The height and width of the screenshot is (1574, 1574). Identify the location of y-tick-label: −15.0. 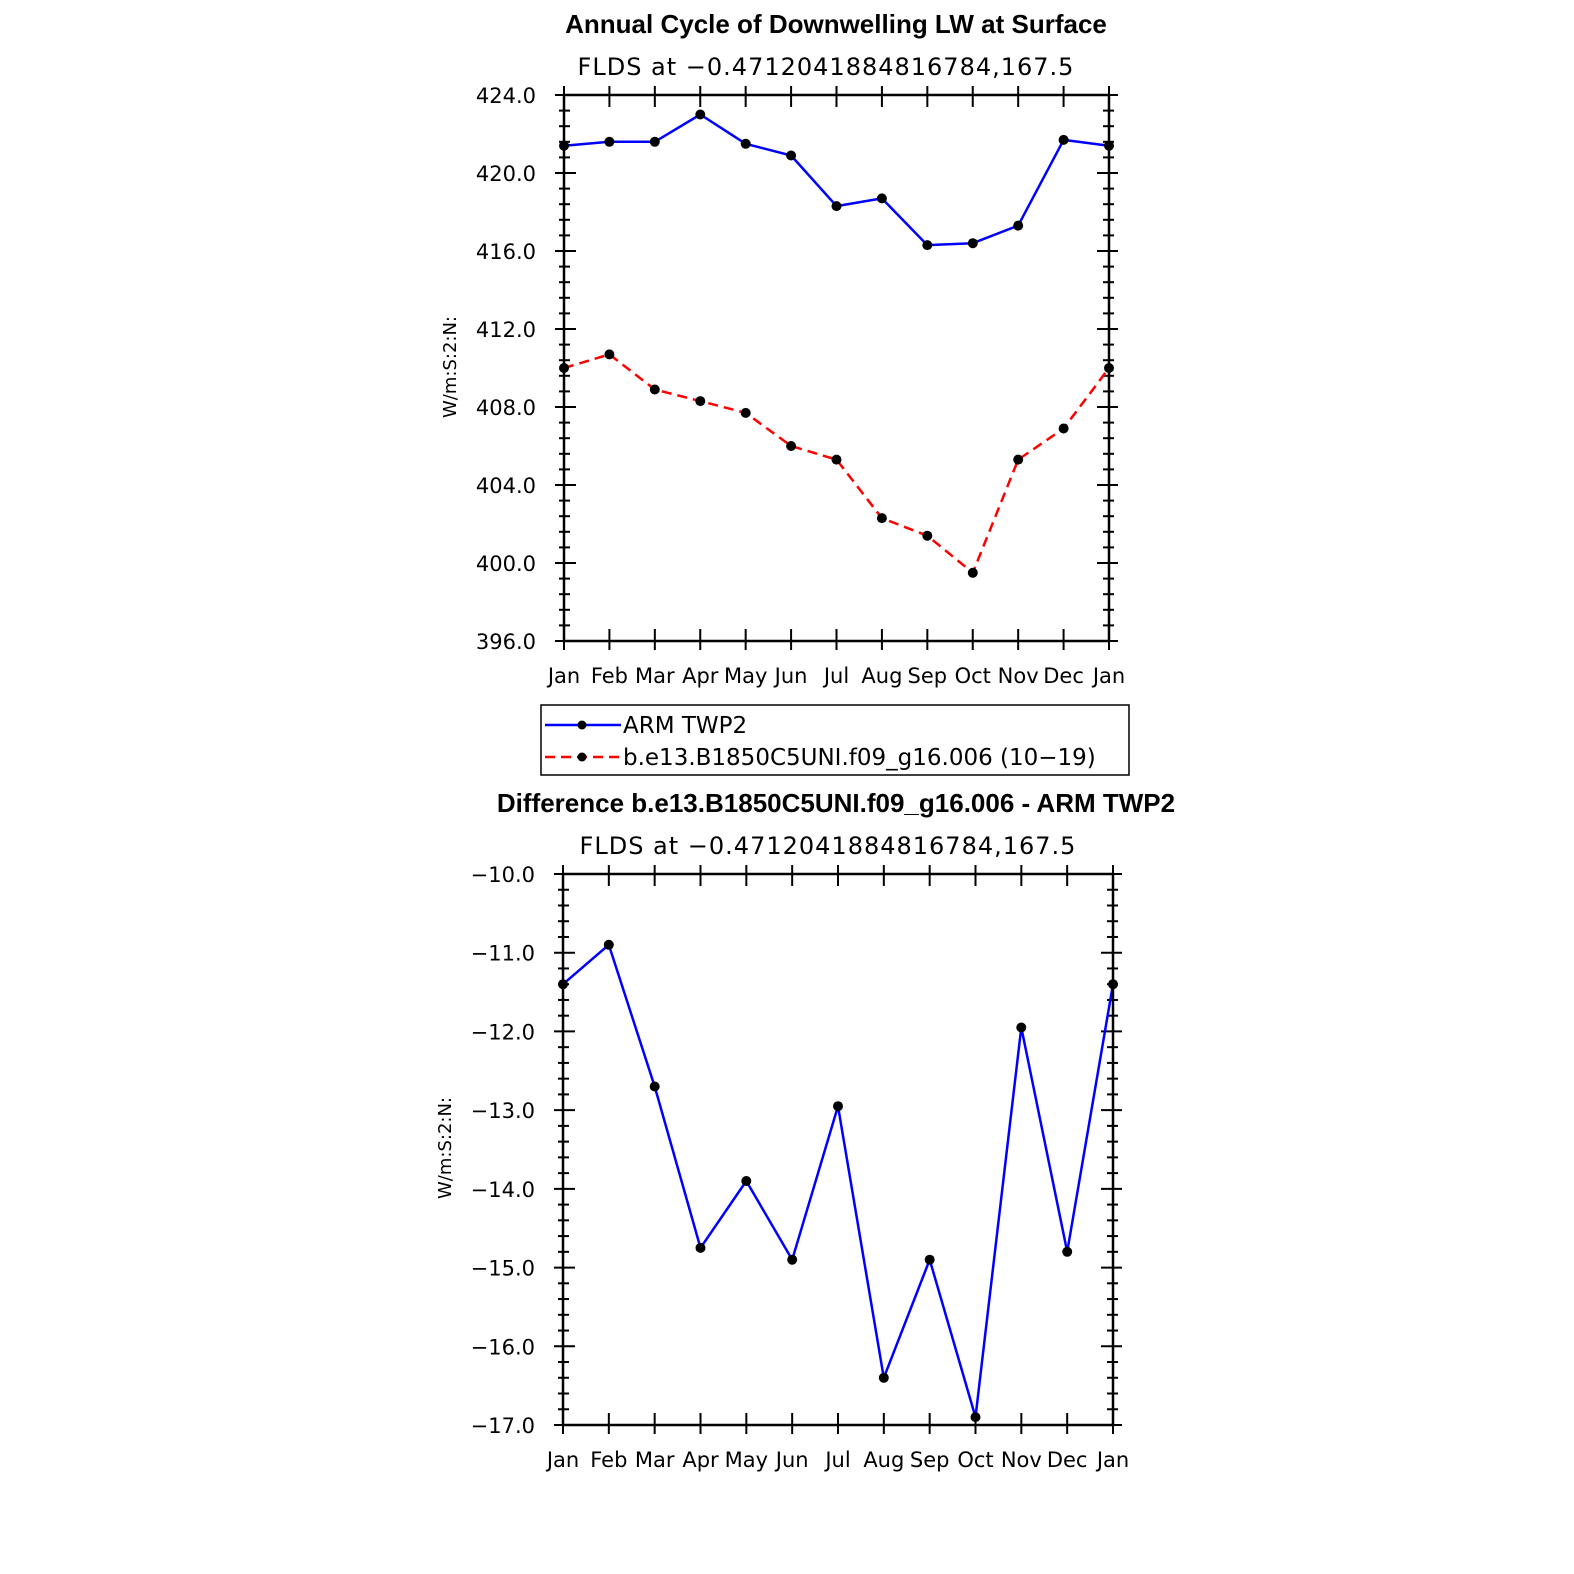
(503, 1269).